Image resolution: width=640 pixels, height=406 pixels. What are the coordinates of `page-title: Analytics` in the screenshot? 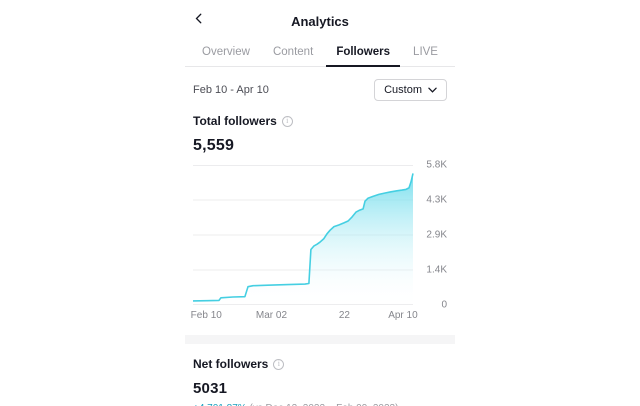 It's located at (320, 21).